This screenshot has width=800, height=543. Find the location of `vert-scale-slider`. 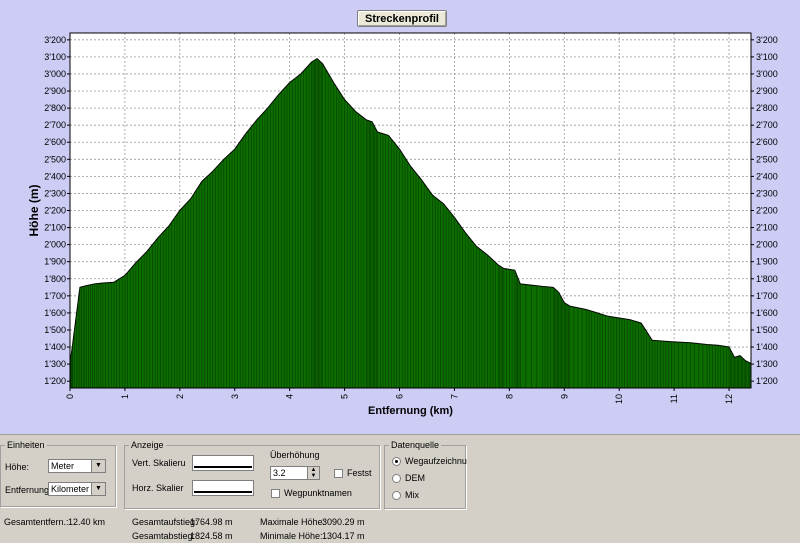

vert-scale-slider is located at coordinates (223, 463).